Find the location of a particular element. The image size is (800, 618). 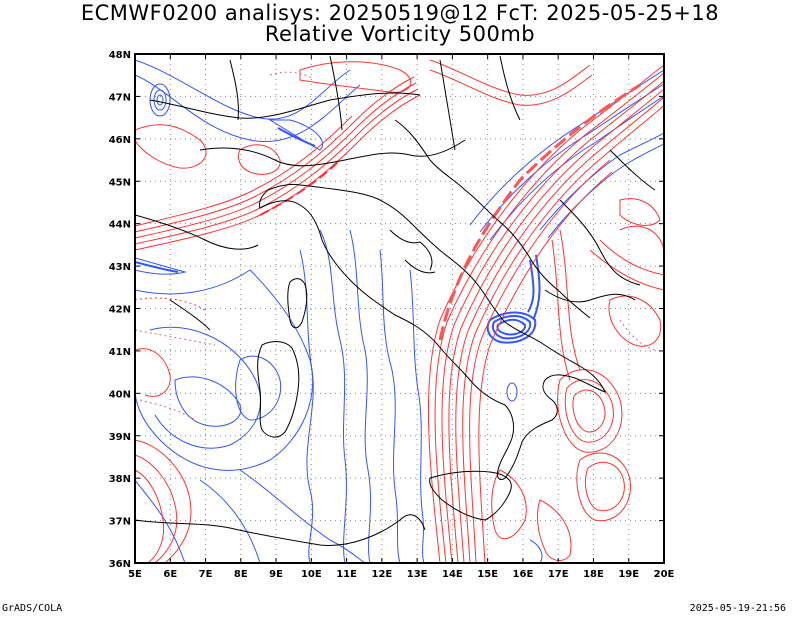

lon-label: 6E is located at coordinates (170, 574).